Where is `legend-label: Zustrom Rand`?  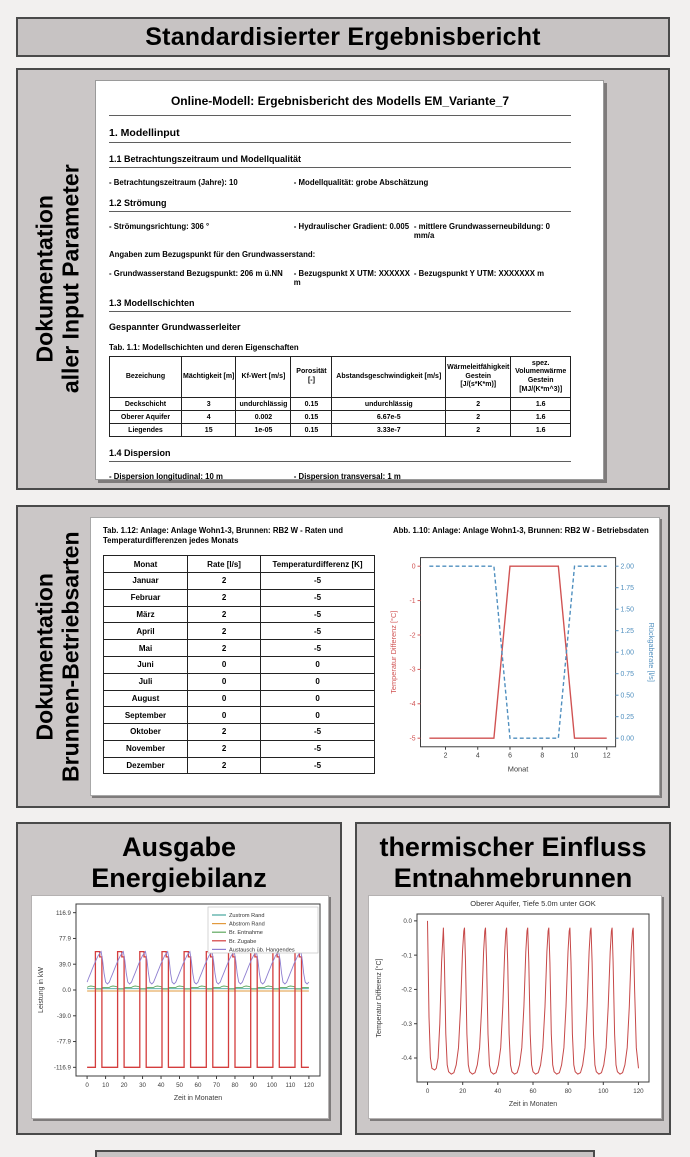
legend-label: Zustrom Rand is located at coordinates (246, 916).